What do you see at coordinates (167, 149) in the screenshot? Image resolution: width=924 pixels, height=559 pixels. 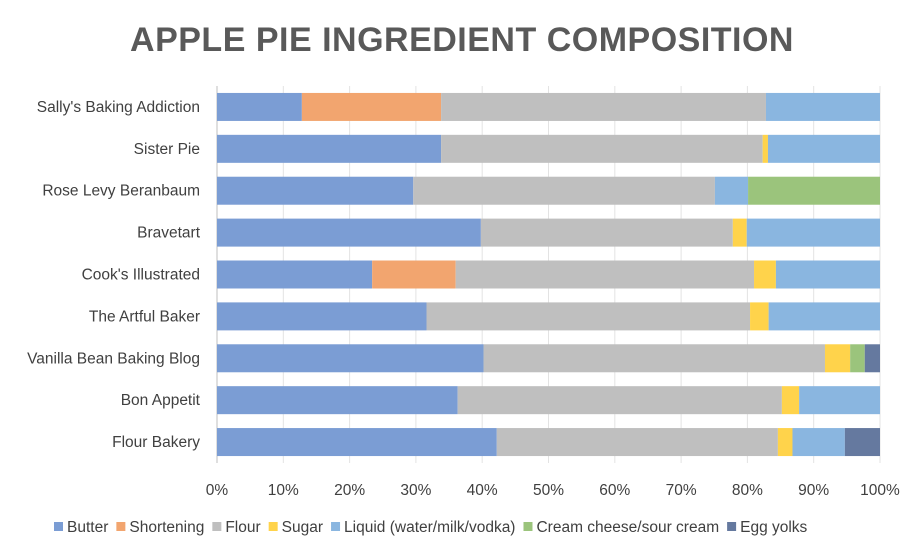 I see `category-label: Sister Pie` at bounding box center [167, 149].